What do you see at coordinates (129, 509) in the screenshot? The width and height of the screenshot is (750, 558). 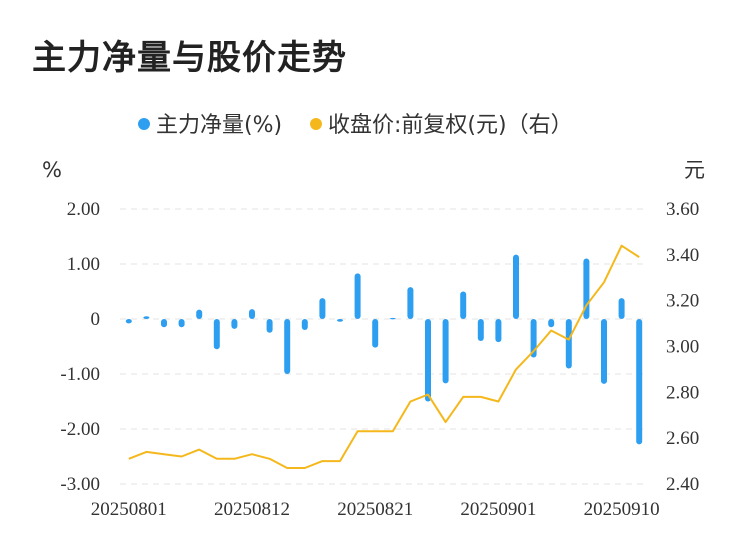 I see `x-tick-label: 20250801` at bounding box center [129, 509].